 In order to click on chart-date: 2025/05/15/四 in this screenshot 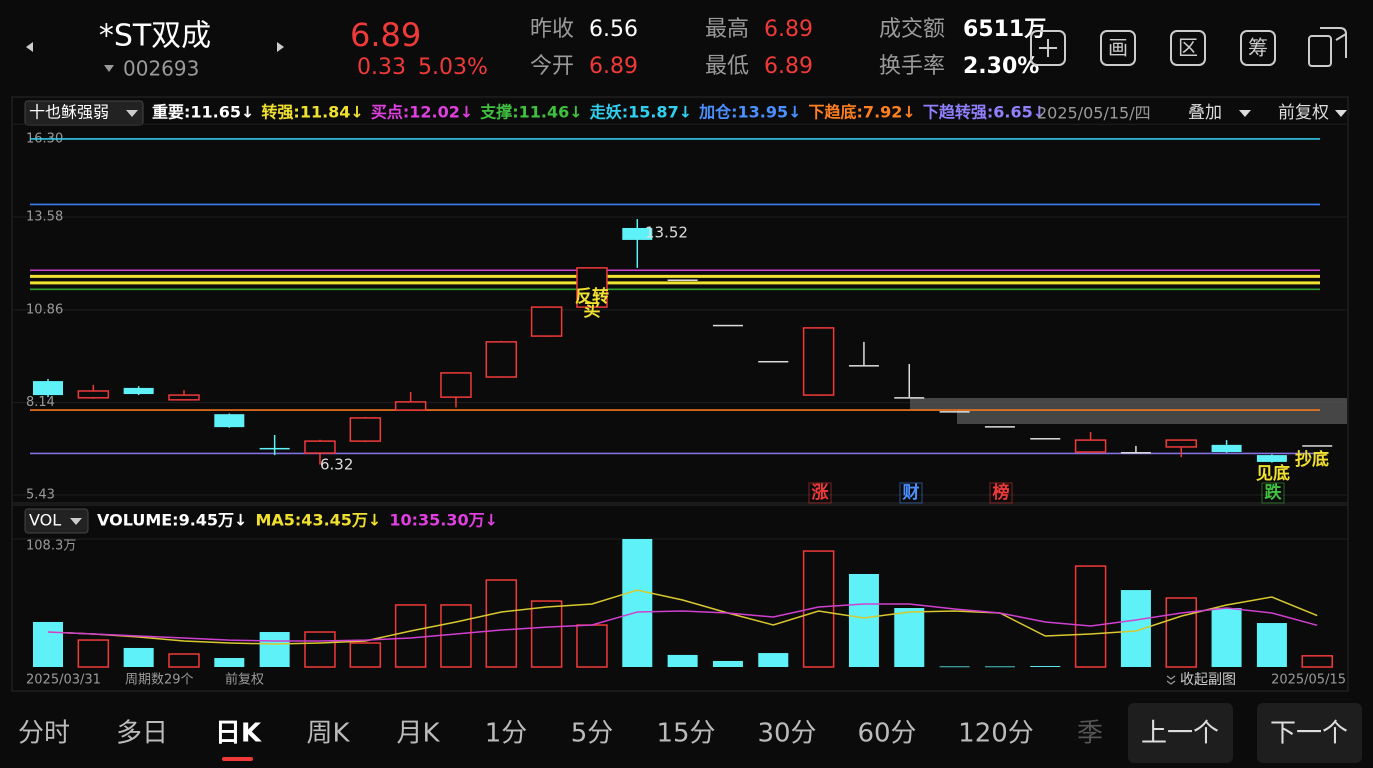, I will do `click(1094, 113)`.